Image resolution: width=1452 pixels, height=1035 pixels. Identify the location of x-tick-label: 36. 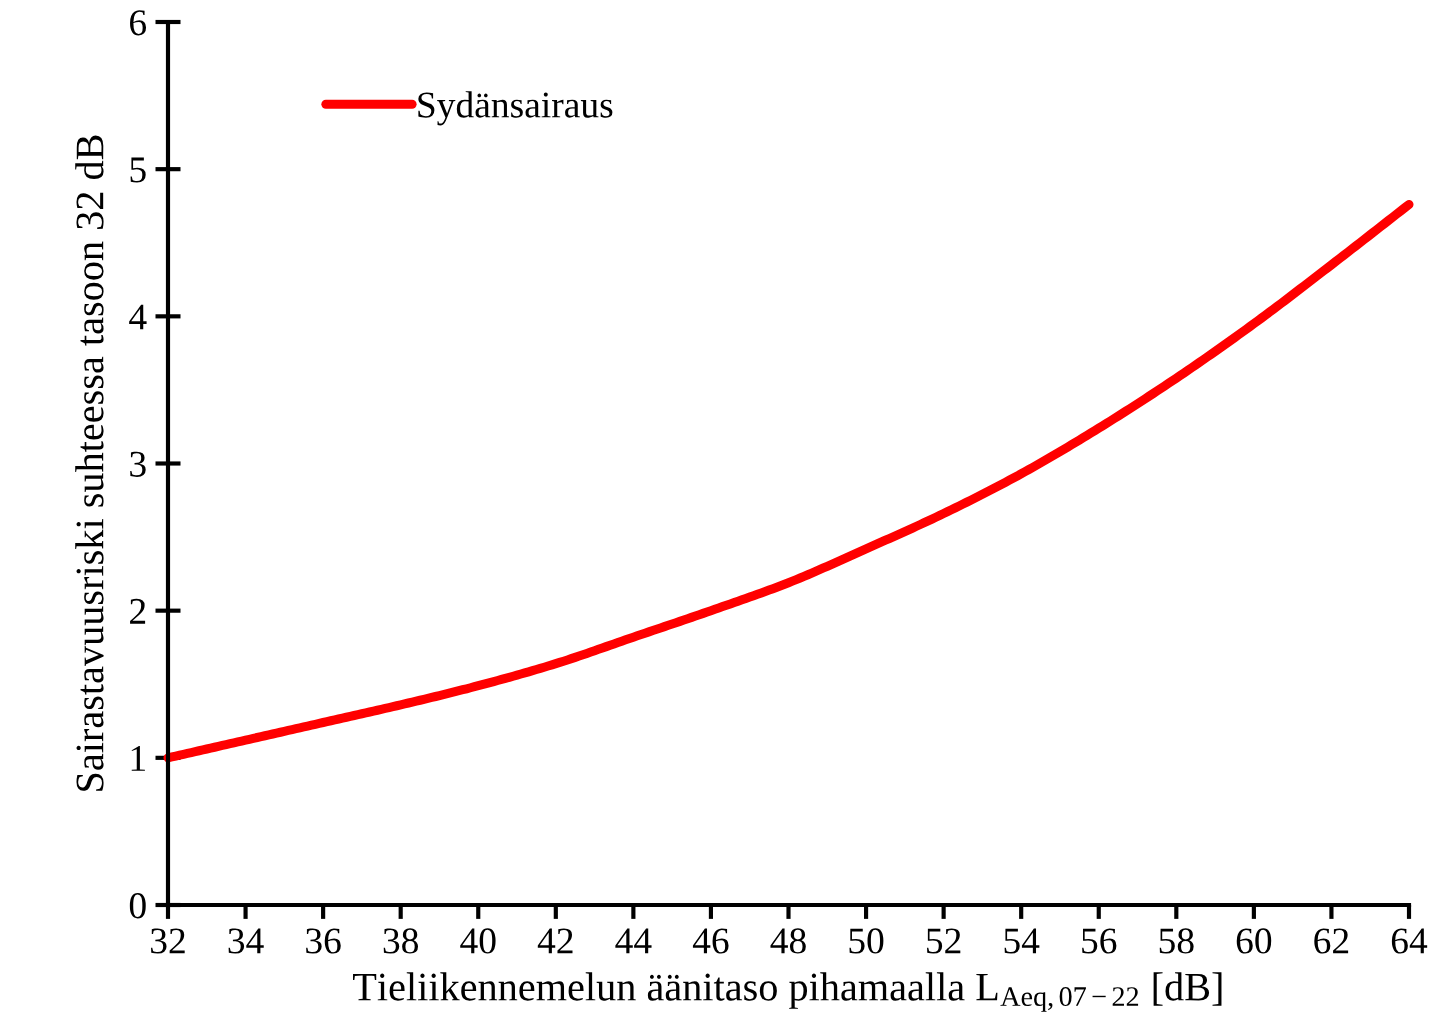
(323, 941).